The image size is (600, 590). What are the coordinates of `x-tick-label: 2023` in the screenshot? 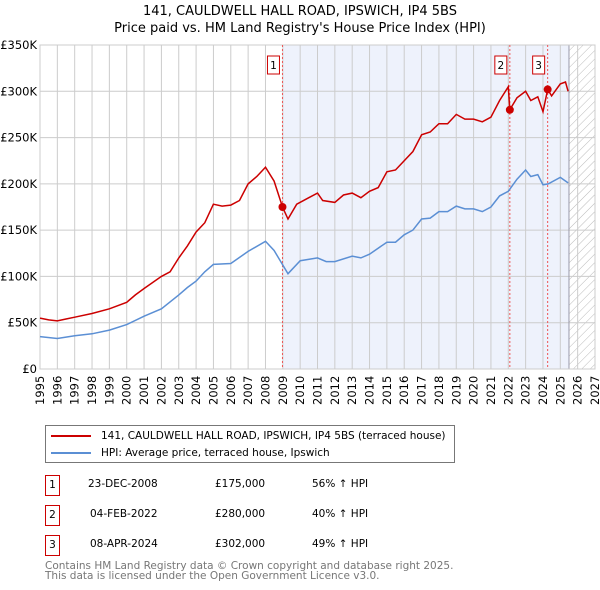 It's located at (526, 390).